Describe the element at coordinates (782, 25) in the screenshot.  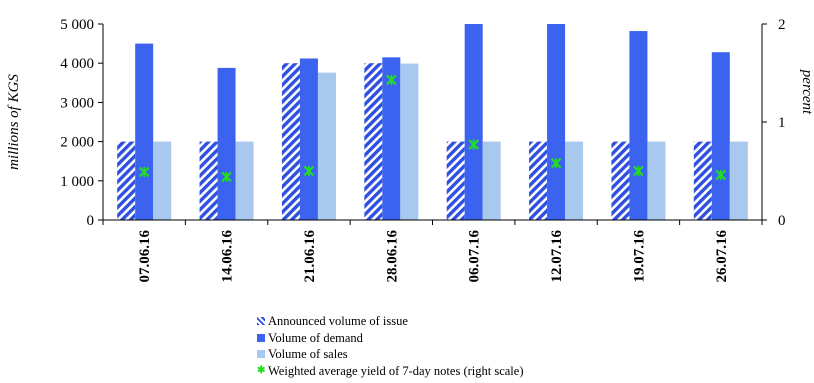
I see `y-right-tick-label: 2` at that location.